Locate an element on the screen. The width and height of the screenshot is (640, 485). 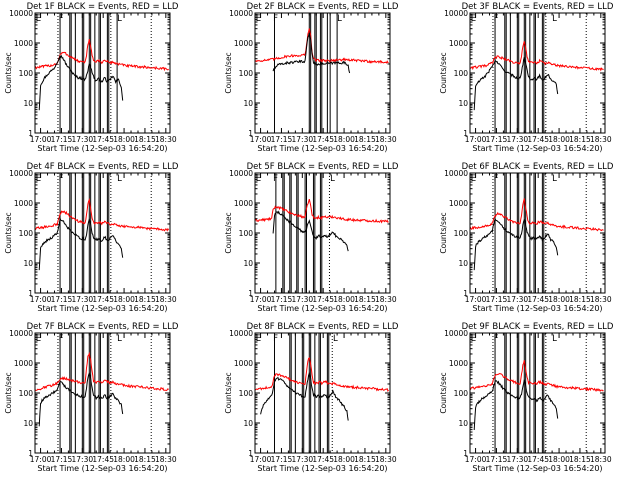
panel-title: Det 3F BLACK = Events, RED = LLD is located at coordinates (538, 7).